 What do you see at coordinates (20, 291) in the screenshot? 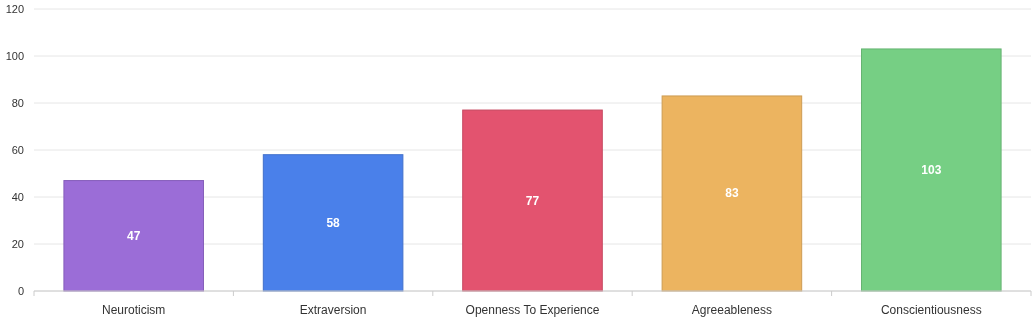
I see `y-tick-label: 0` at bounding box center [20, 291].